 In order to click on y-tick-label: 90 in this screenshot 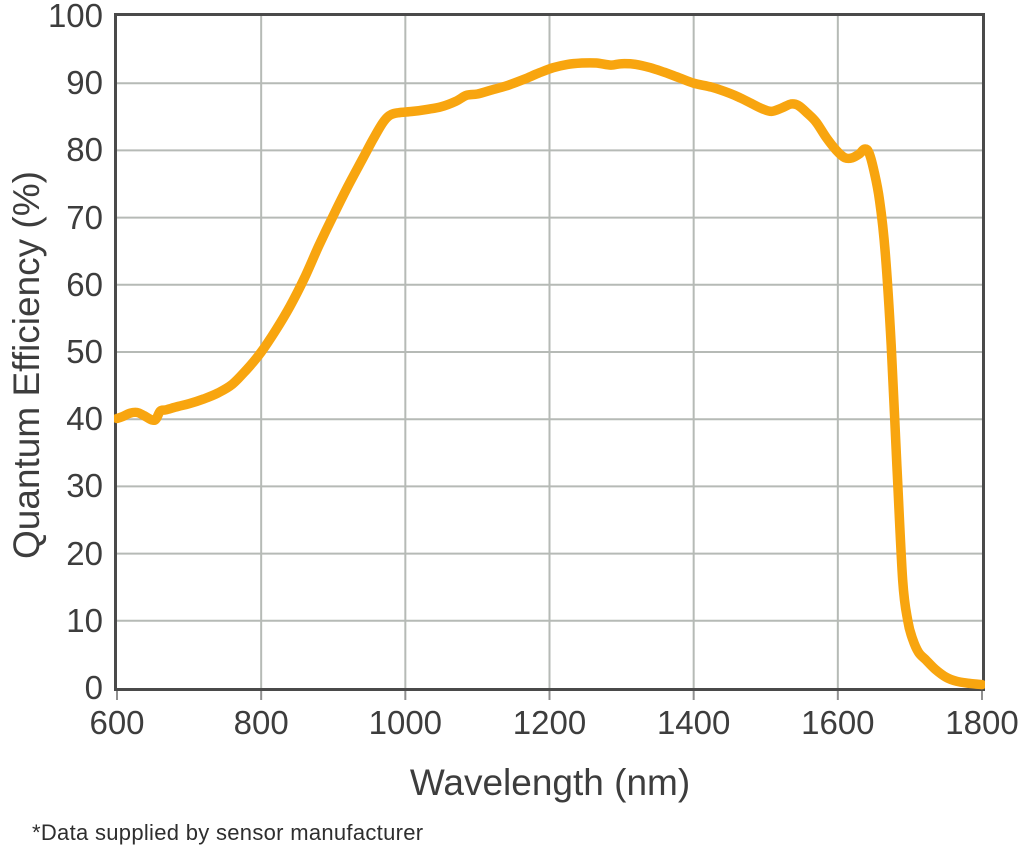, I will do `click(84, 83)`.